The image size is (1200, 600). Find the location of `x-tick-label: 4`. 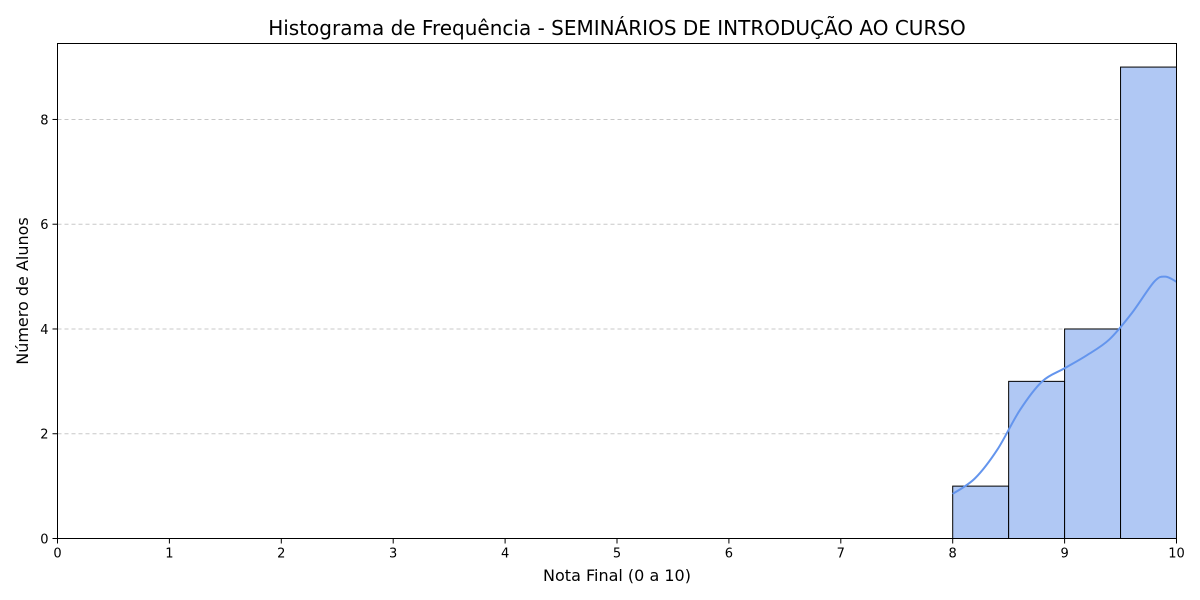

x-tick-label: 4 is located at coordinates (505, 554).